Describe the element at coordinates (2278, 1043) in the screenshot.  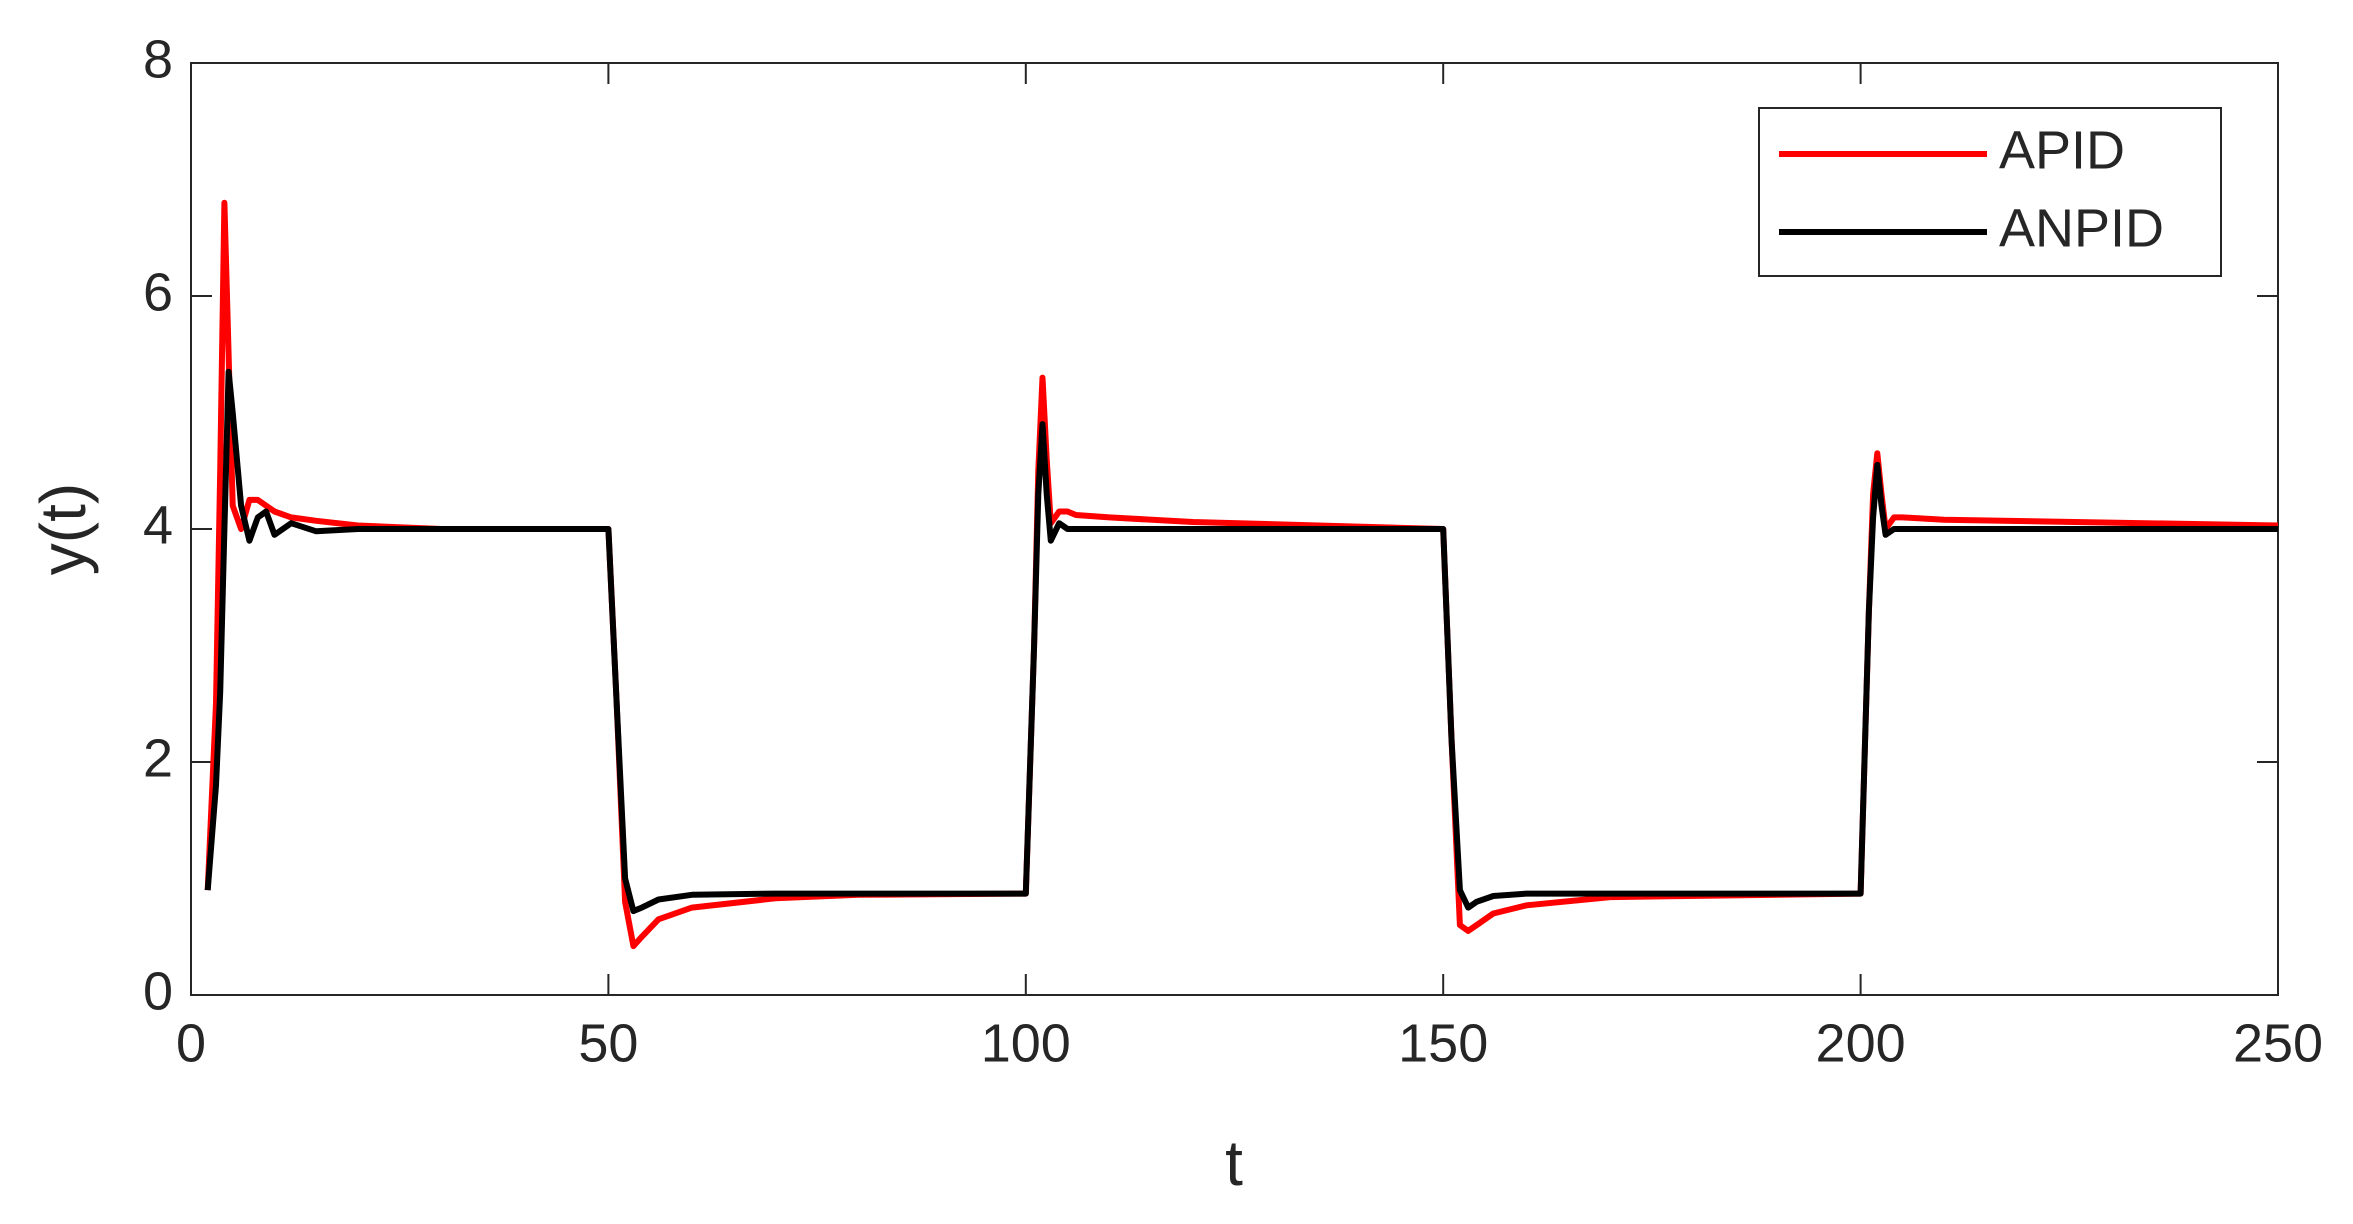
I see `x-tick-label: 250` at that location.